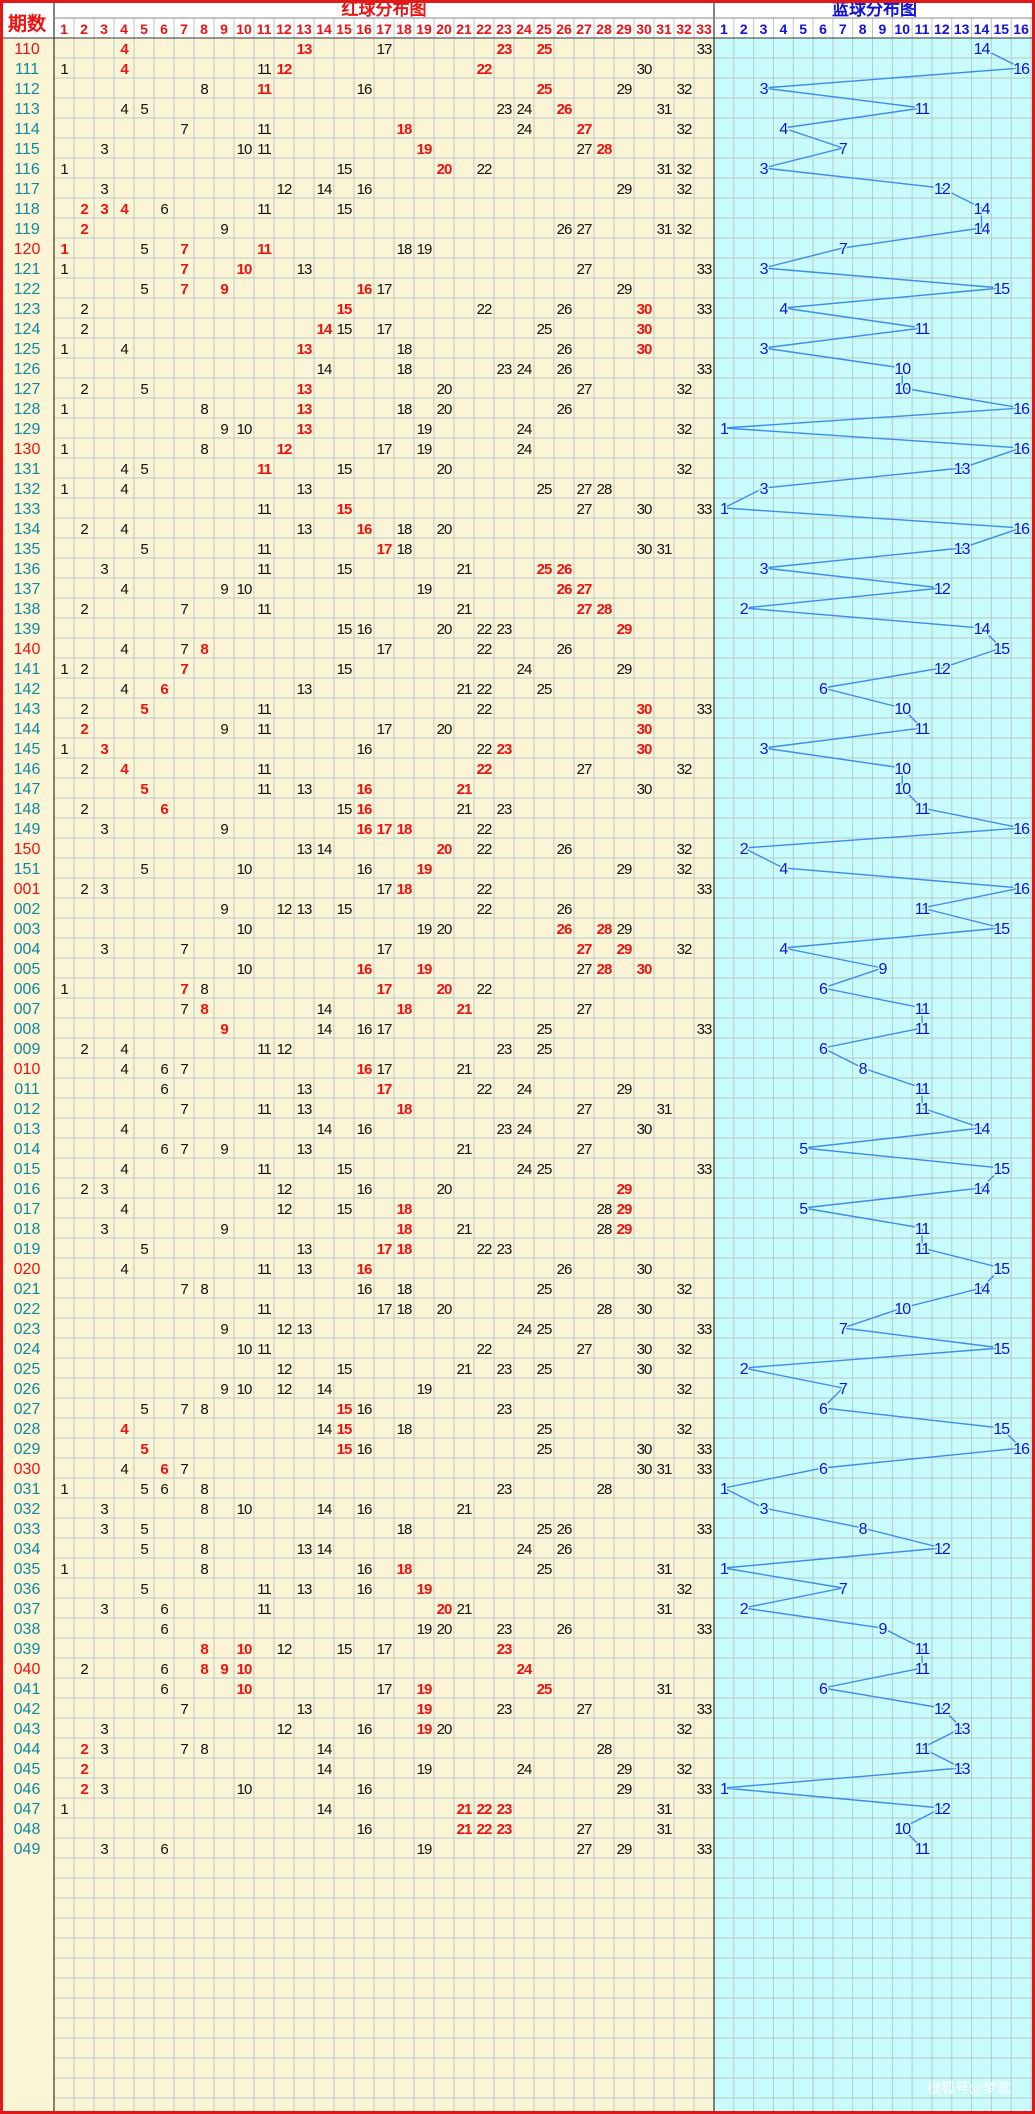 This screenshot has height=2114, width=1035. I want to click on red-column-header: 2, so click(84, 29).